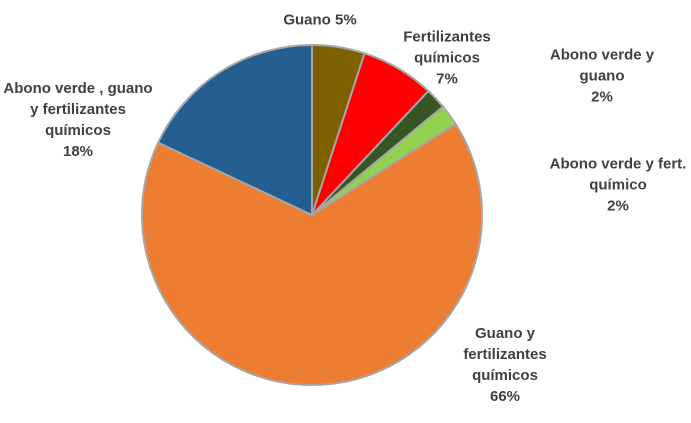 The image size is (691, 423). I want to click on slice-label: Abono verde y guano 2%, so click(602, 76).